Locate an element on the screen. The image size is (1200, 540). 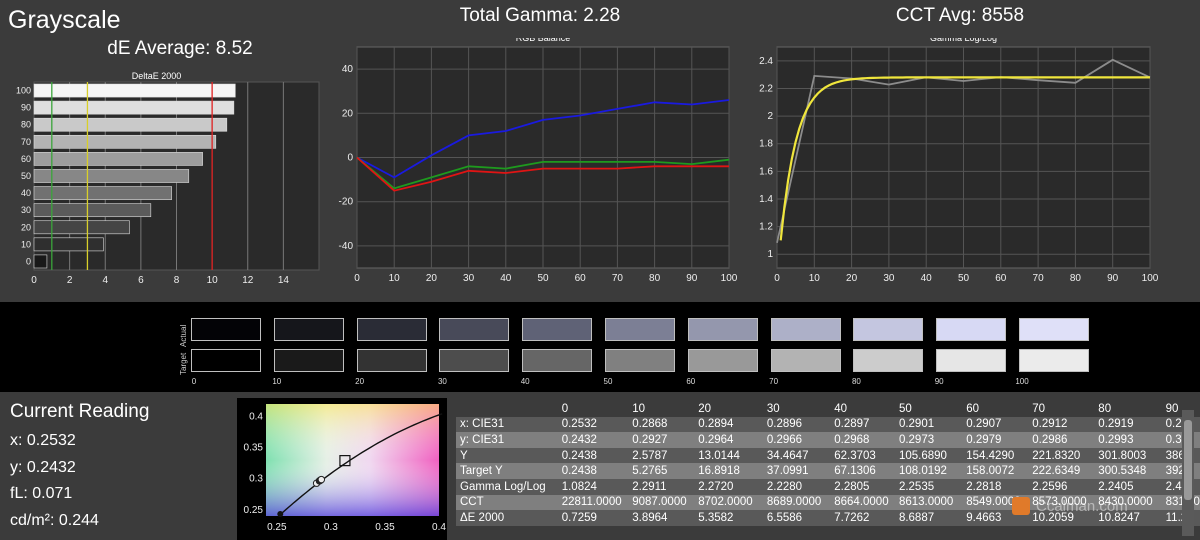
table-cell: 105.6890 is located at coordinates (928, 455).